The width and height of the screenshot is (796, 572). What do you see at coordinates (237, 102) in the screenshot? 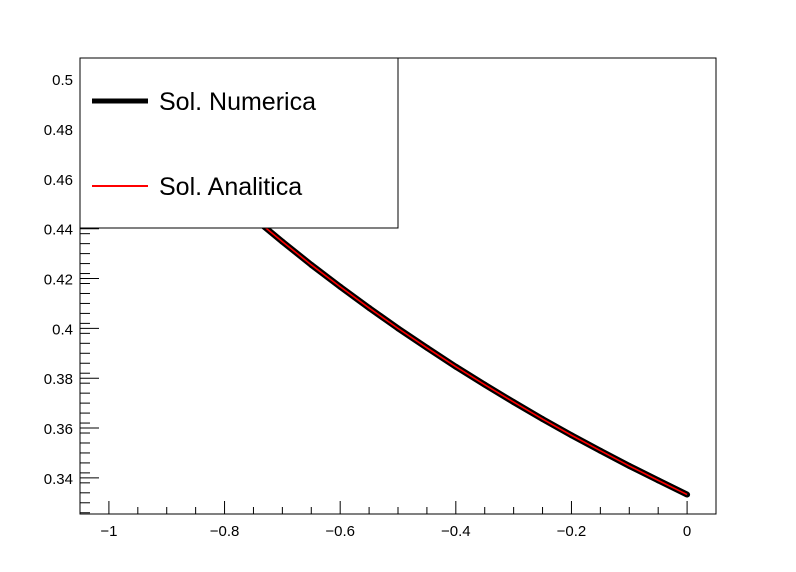
I see `legend-label-numerica: Sol. Numerica` at bounding box center [237, 102].